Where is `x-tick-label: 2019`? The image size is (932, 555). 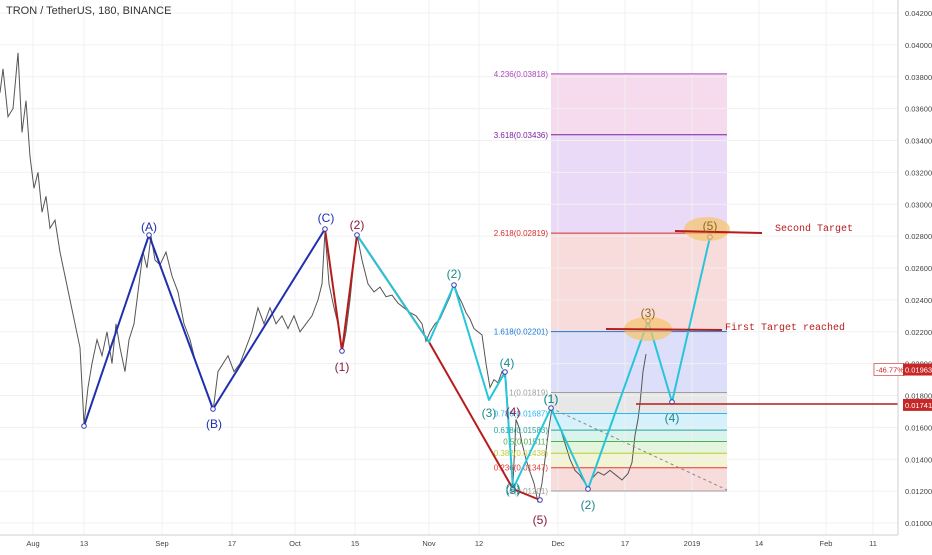
x-tick-label: 2019 is located at coordinates (692, 543).